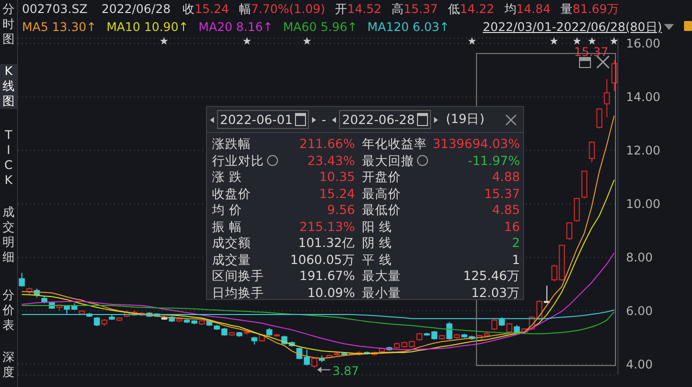 This screenshot has height=387, width=692. Describe the element at coordinates (394, 144) in the screenshot. I see `annotation: 年化收益率` at that location.